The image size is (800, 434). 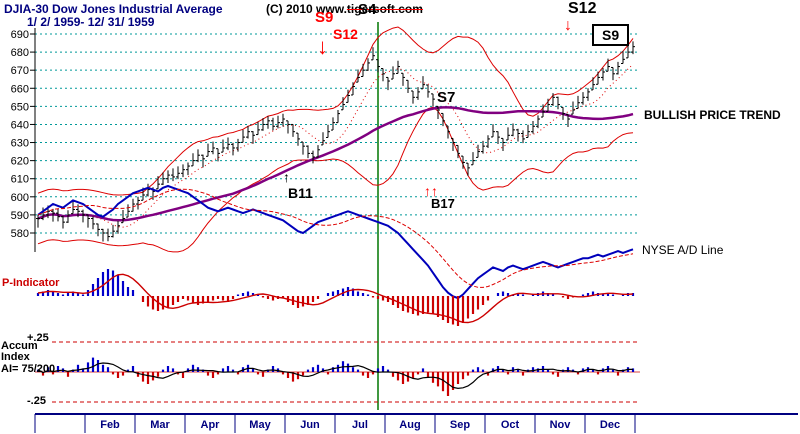 I want to click on annotation-s7: S7, so click(x=446, y=97).